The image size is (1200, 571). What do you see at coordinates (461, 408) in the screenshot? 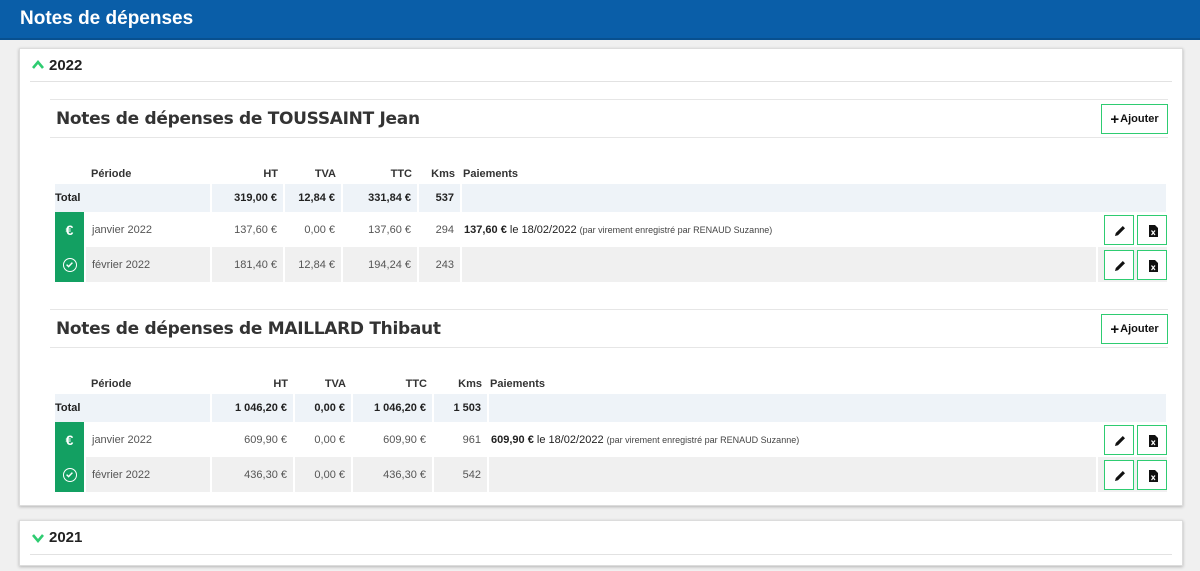
I see `total-kms: 1 503` at bounding box center [461, 408].